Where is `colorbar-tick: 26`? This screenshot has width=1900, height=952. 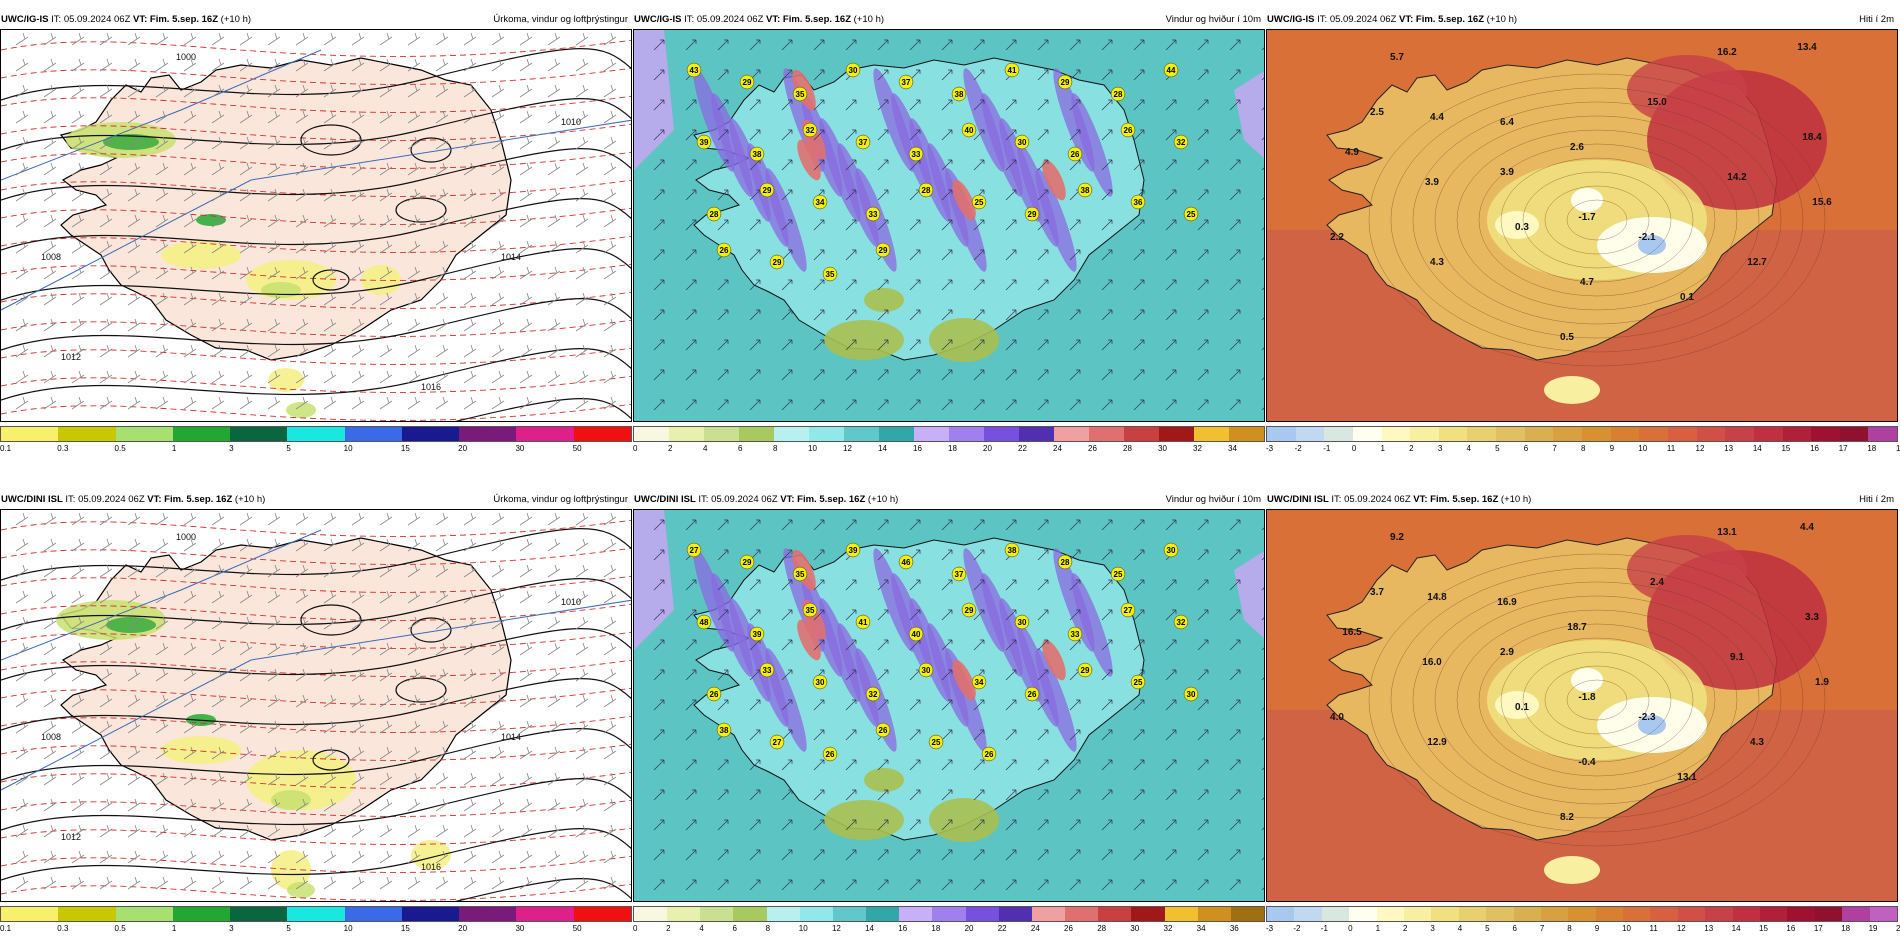 colorbar-tick: 26 is located at coordinates (1068, 928).